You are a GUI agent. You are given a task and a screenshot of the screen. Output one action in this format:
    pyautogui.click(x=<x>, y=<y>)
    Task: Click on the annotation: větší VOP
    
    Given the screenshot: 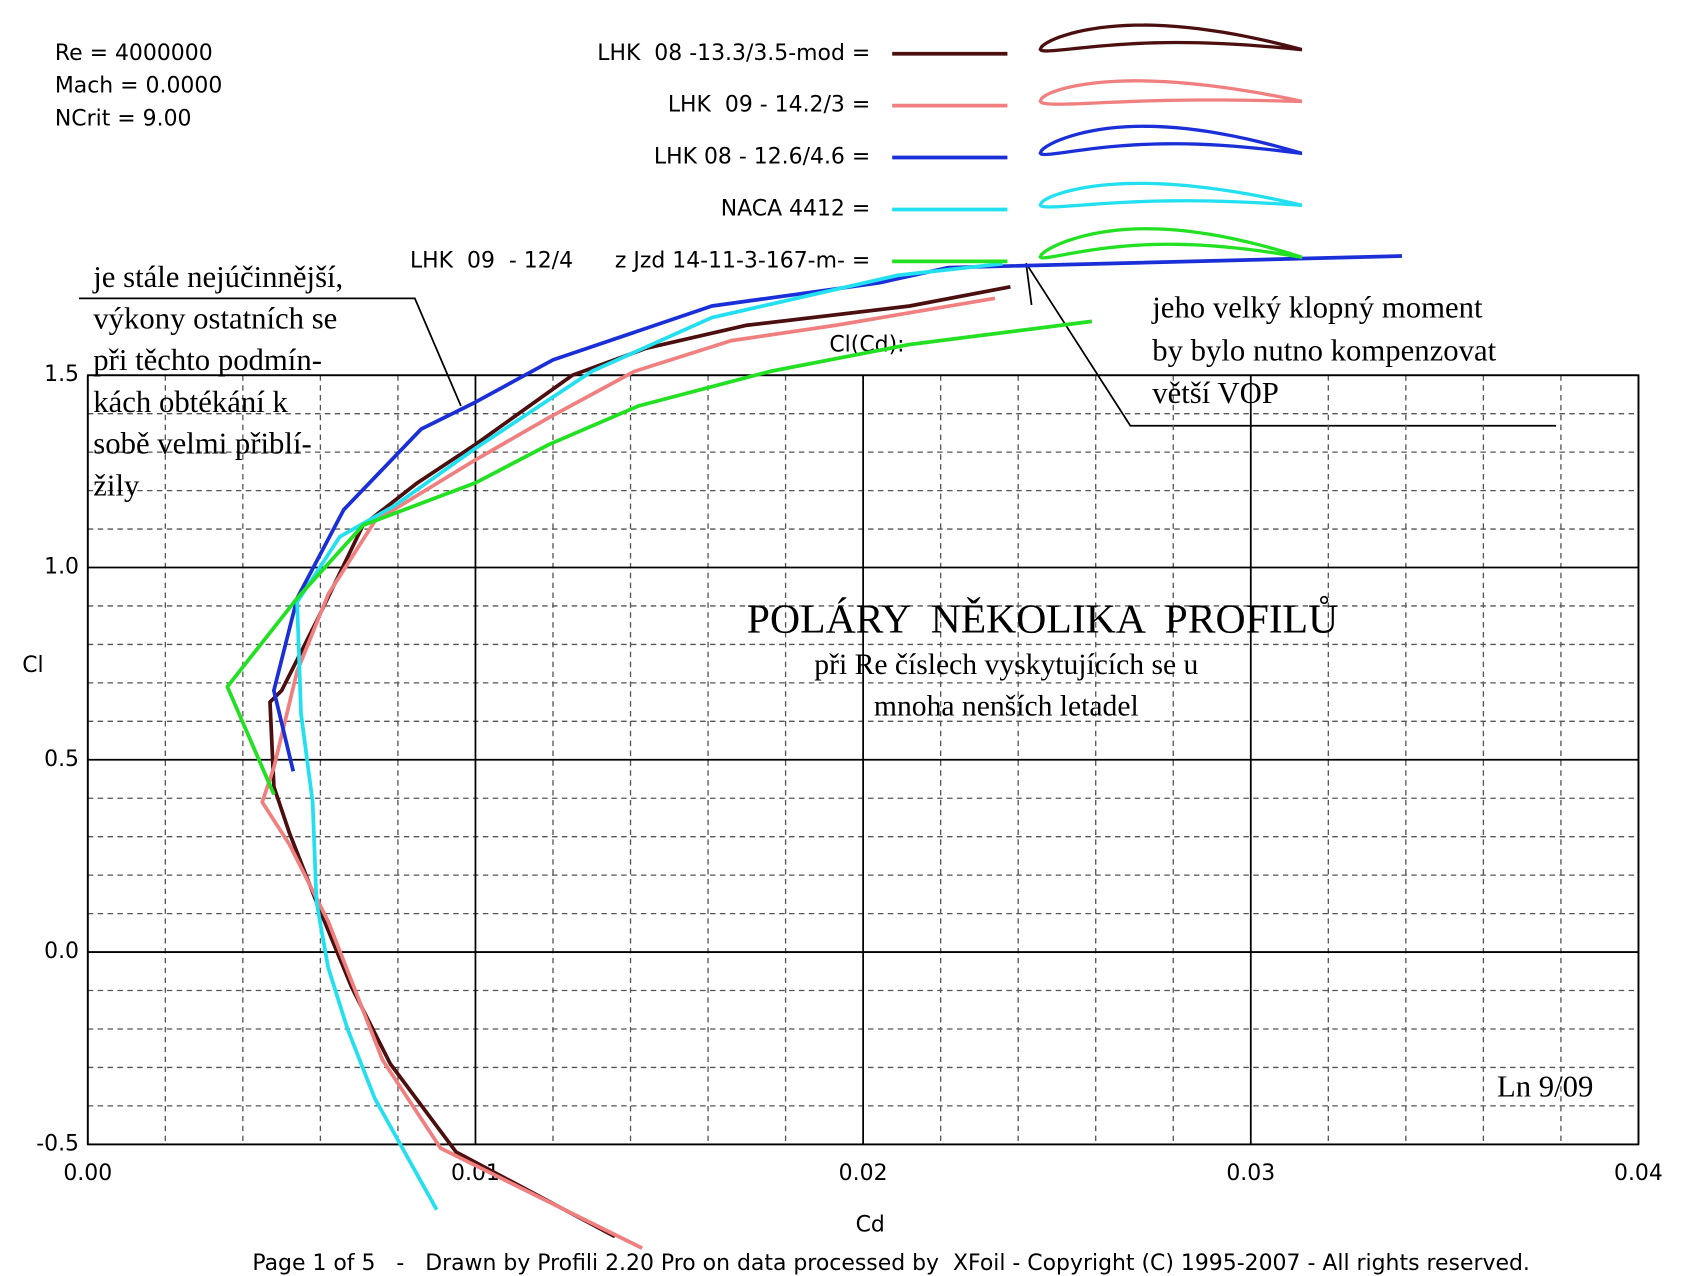 What is the action you would take?
    pyautogui.click(x=1215, y=393)
    